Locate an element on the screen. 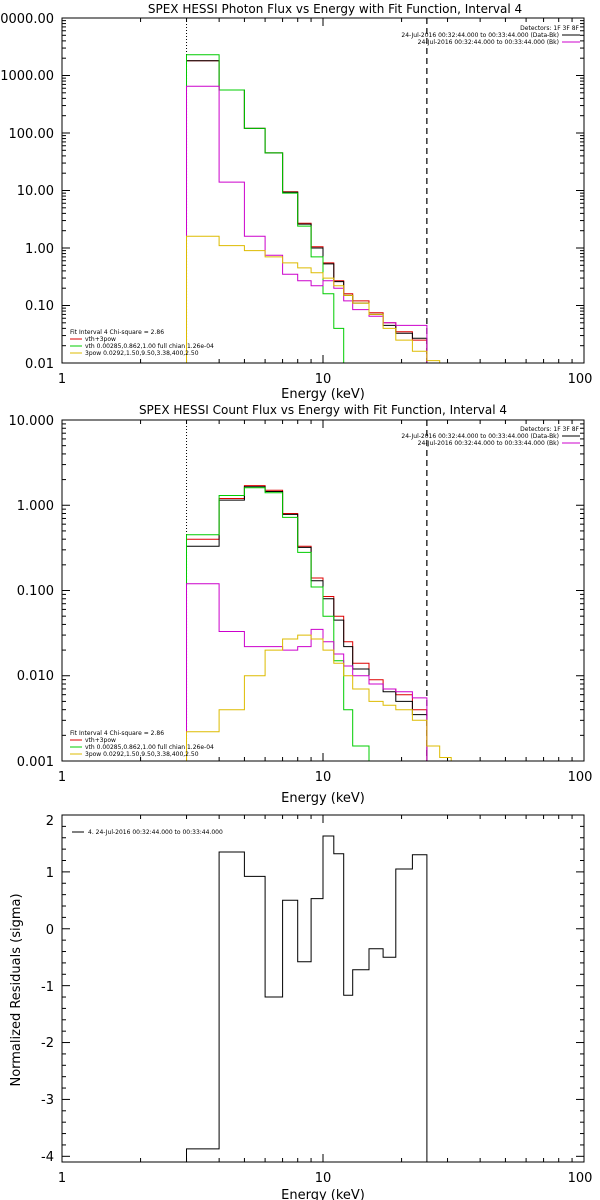 The height and width of the screenshot is (1200, 600). photon-y-tick: 0000.00 is located at coordinates (27, 19).